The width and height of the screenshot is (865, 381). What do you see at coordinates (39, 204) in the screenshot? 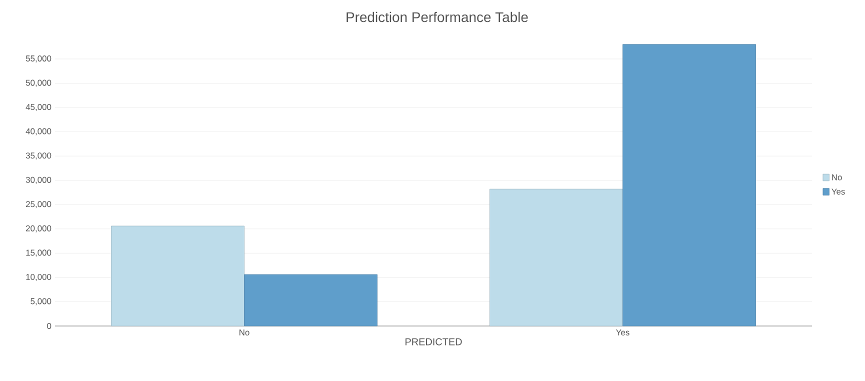
I see `y-tick-label: 25,000` at bounding box center [39, 204].